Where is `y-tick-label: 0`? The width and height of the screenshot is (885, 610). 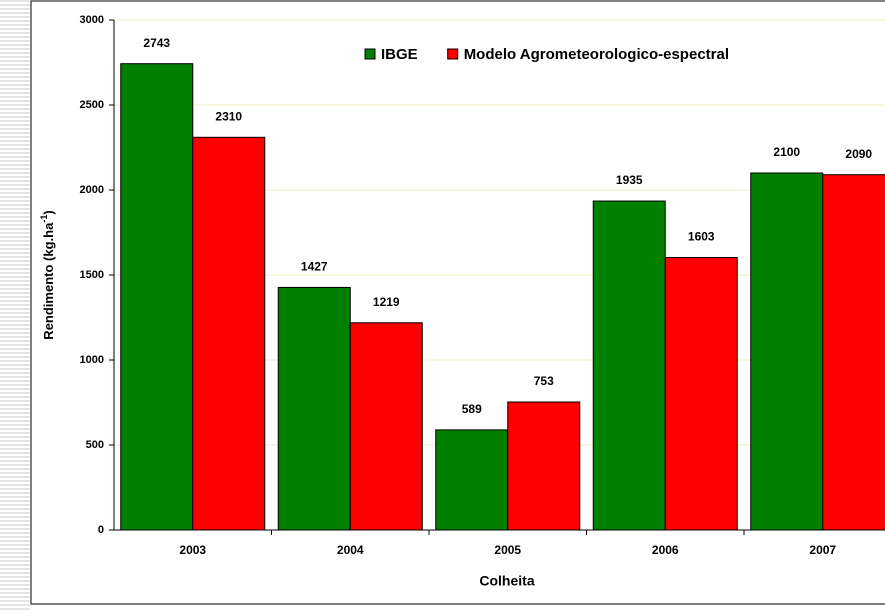 y-tick-label: 0 is located at coordinates (101, 530).